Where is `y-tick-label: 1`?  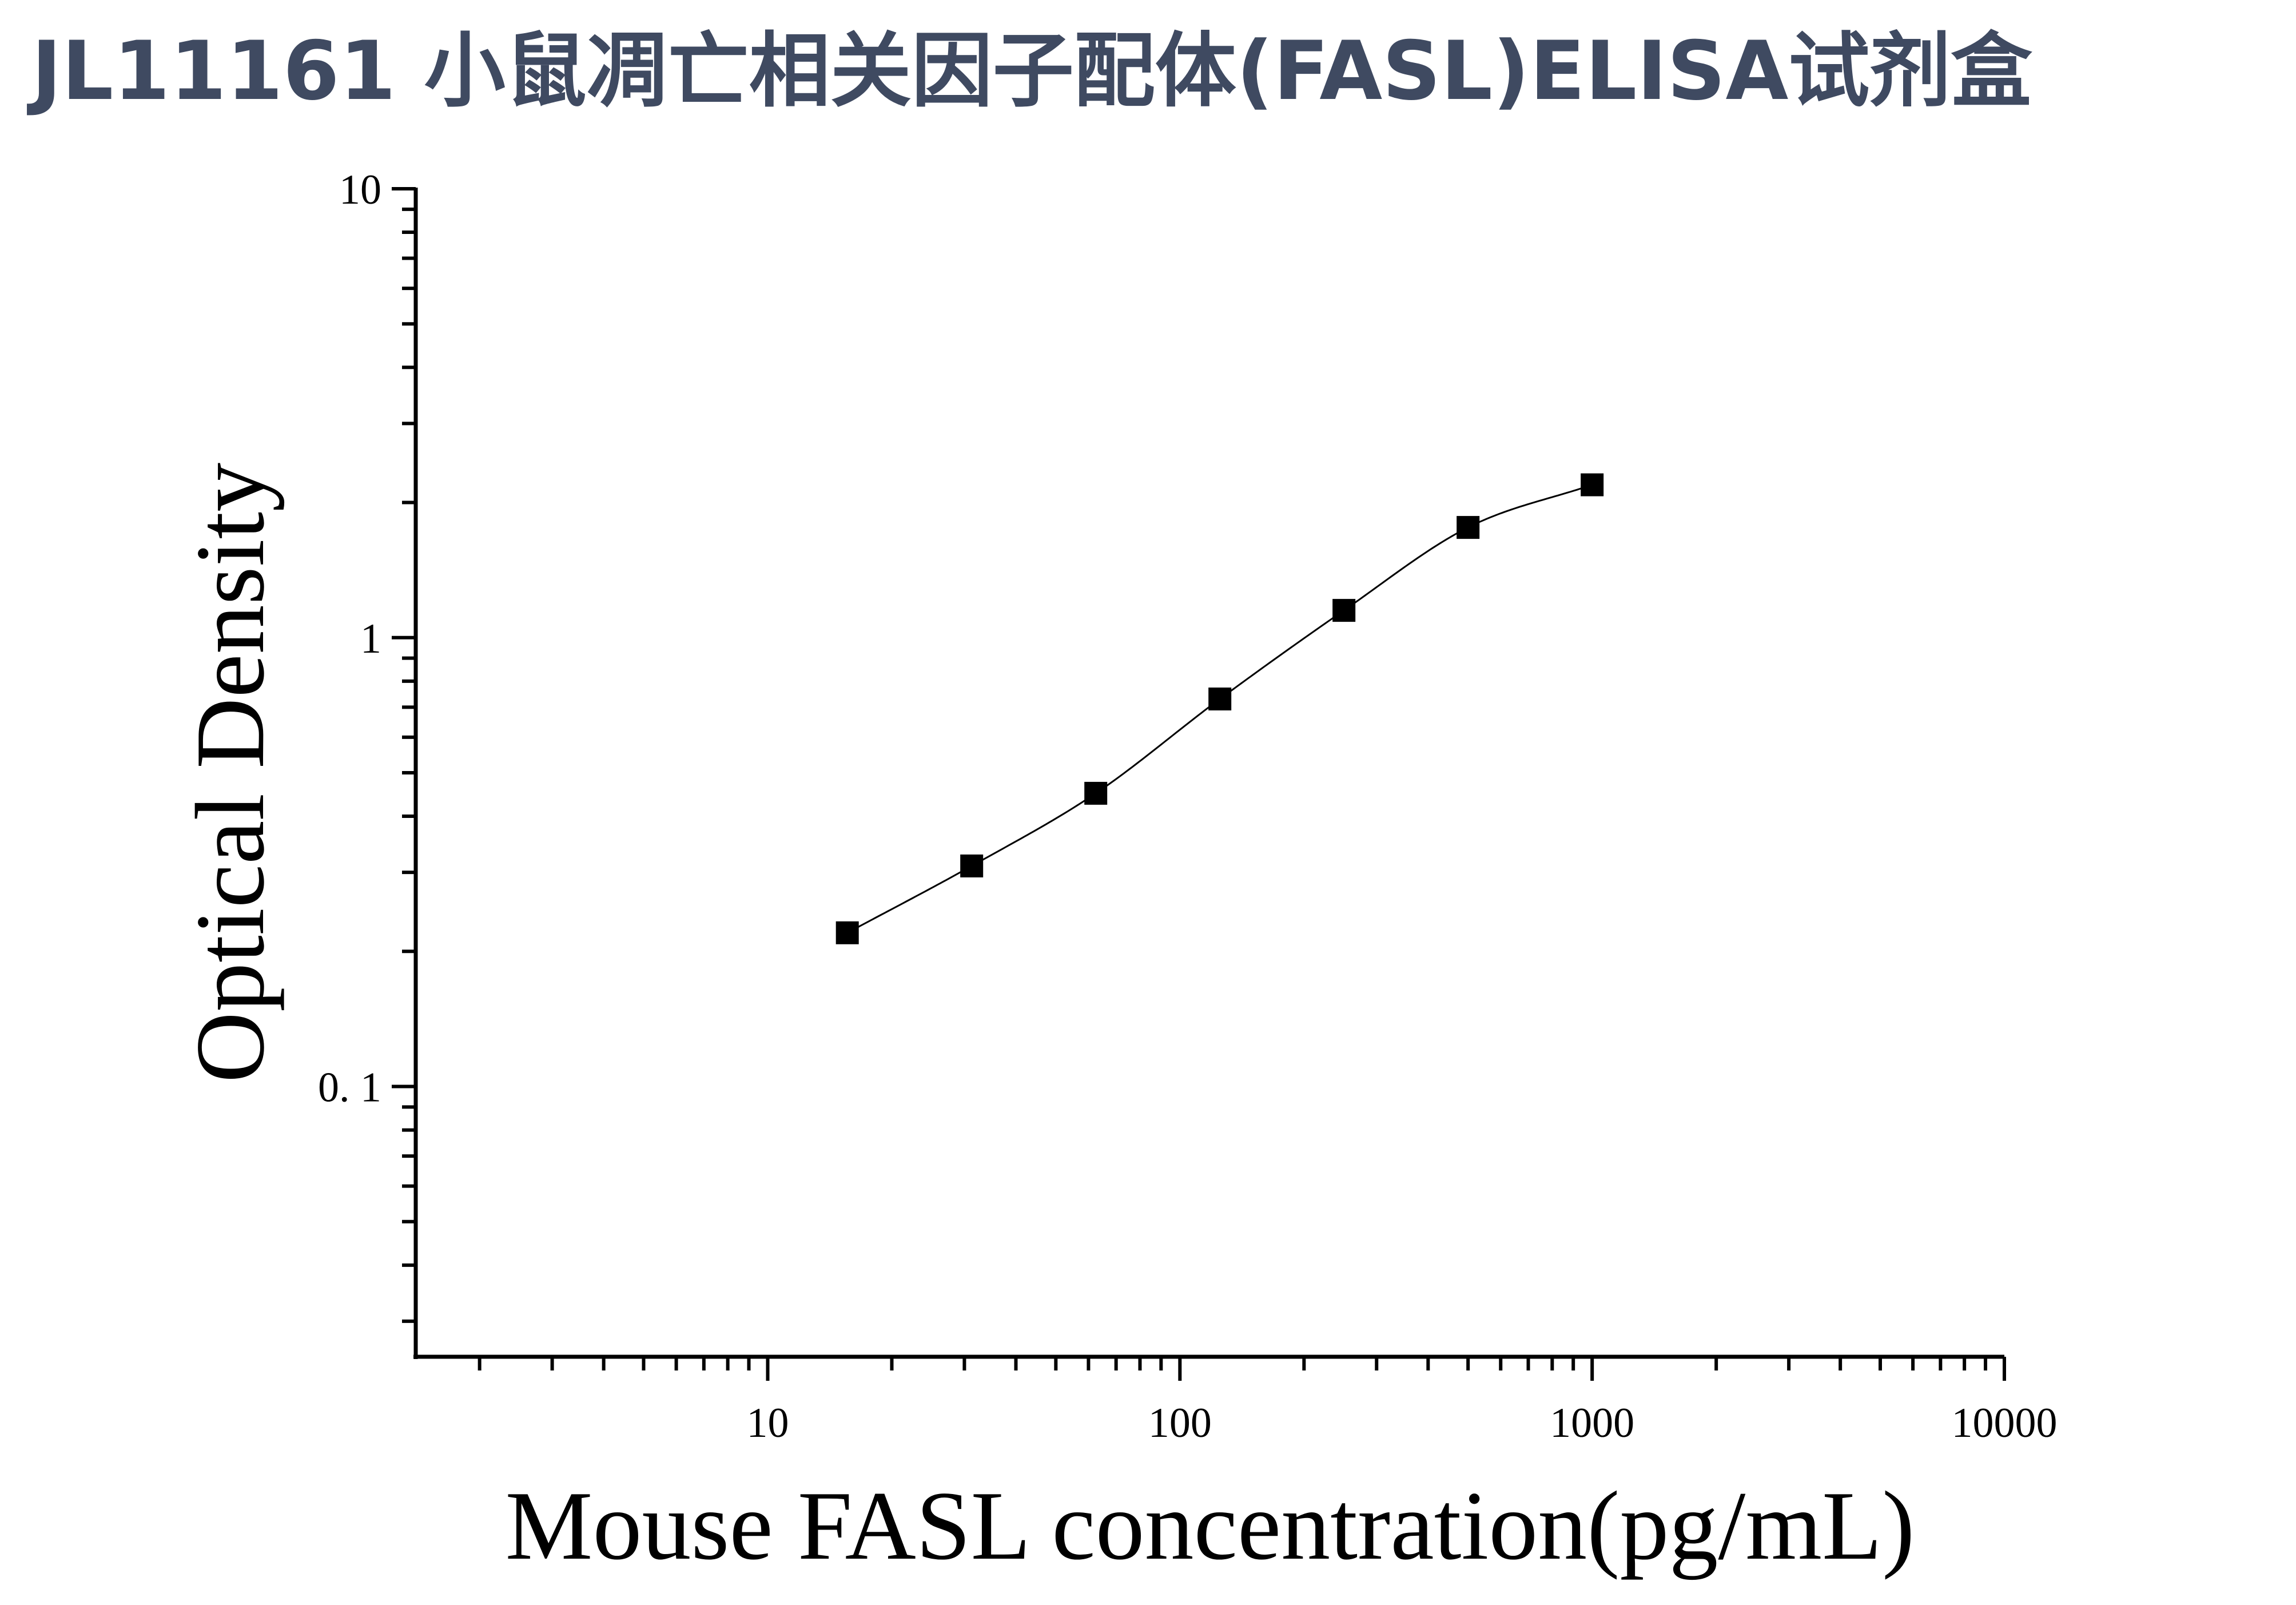 y-tick-label: 1 is located at coordinates (371, 638).